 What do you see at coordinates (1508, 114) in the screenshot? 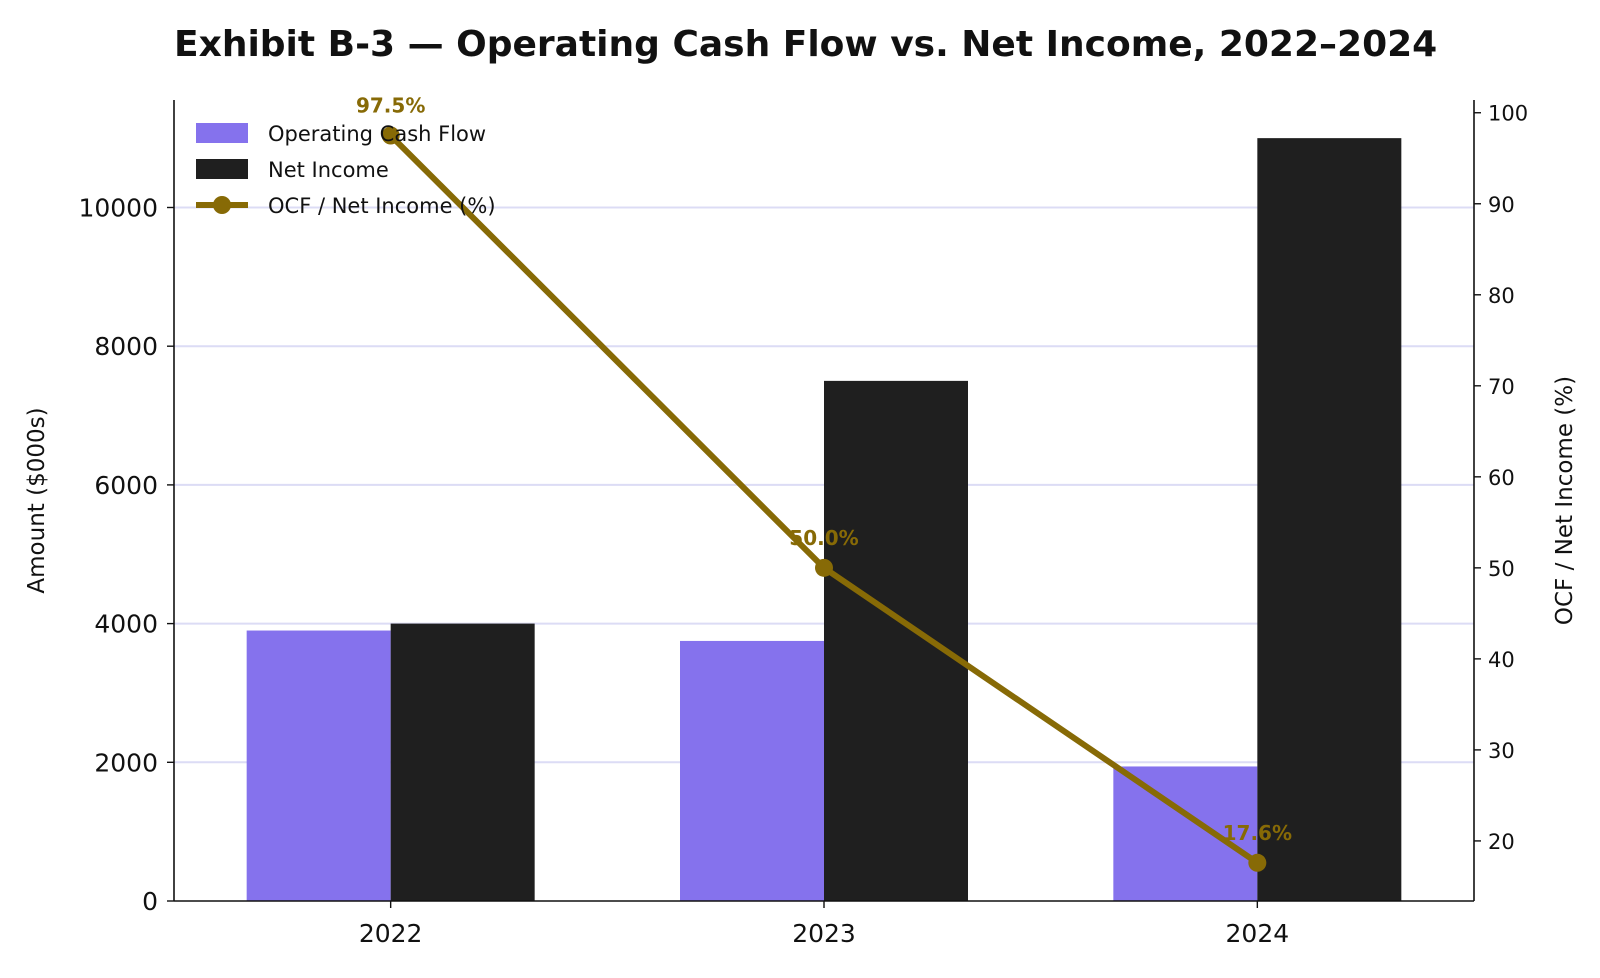
I see `y-tick-label-right: 100` at bounding box center [1508, 114].